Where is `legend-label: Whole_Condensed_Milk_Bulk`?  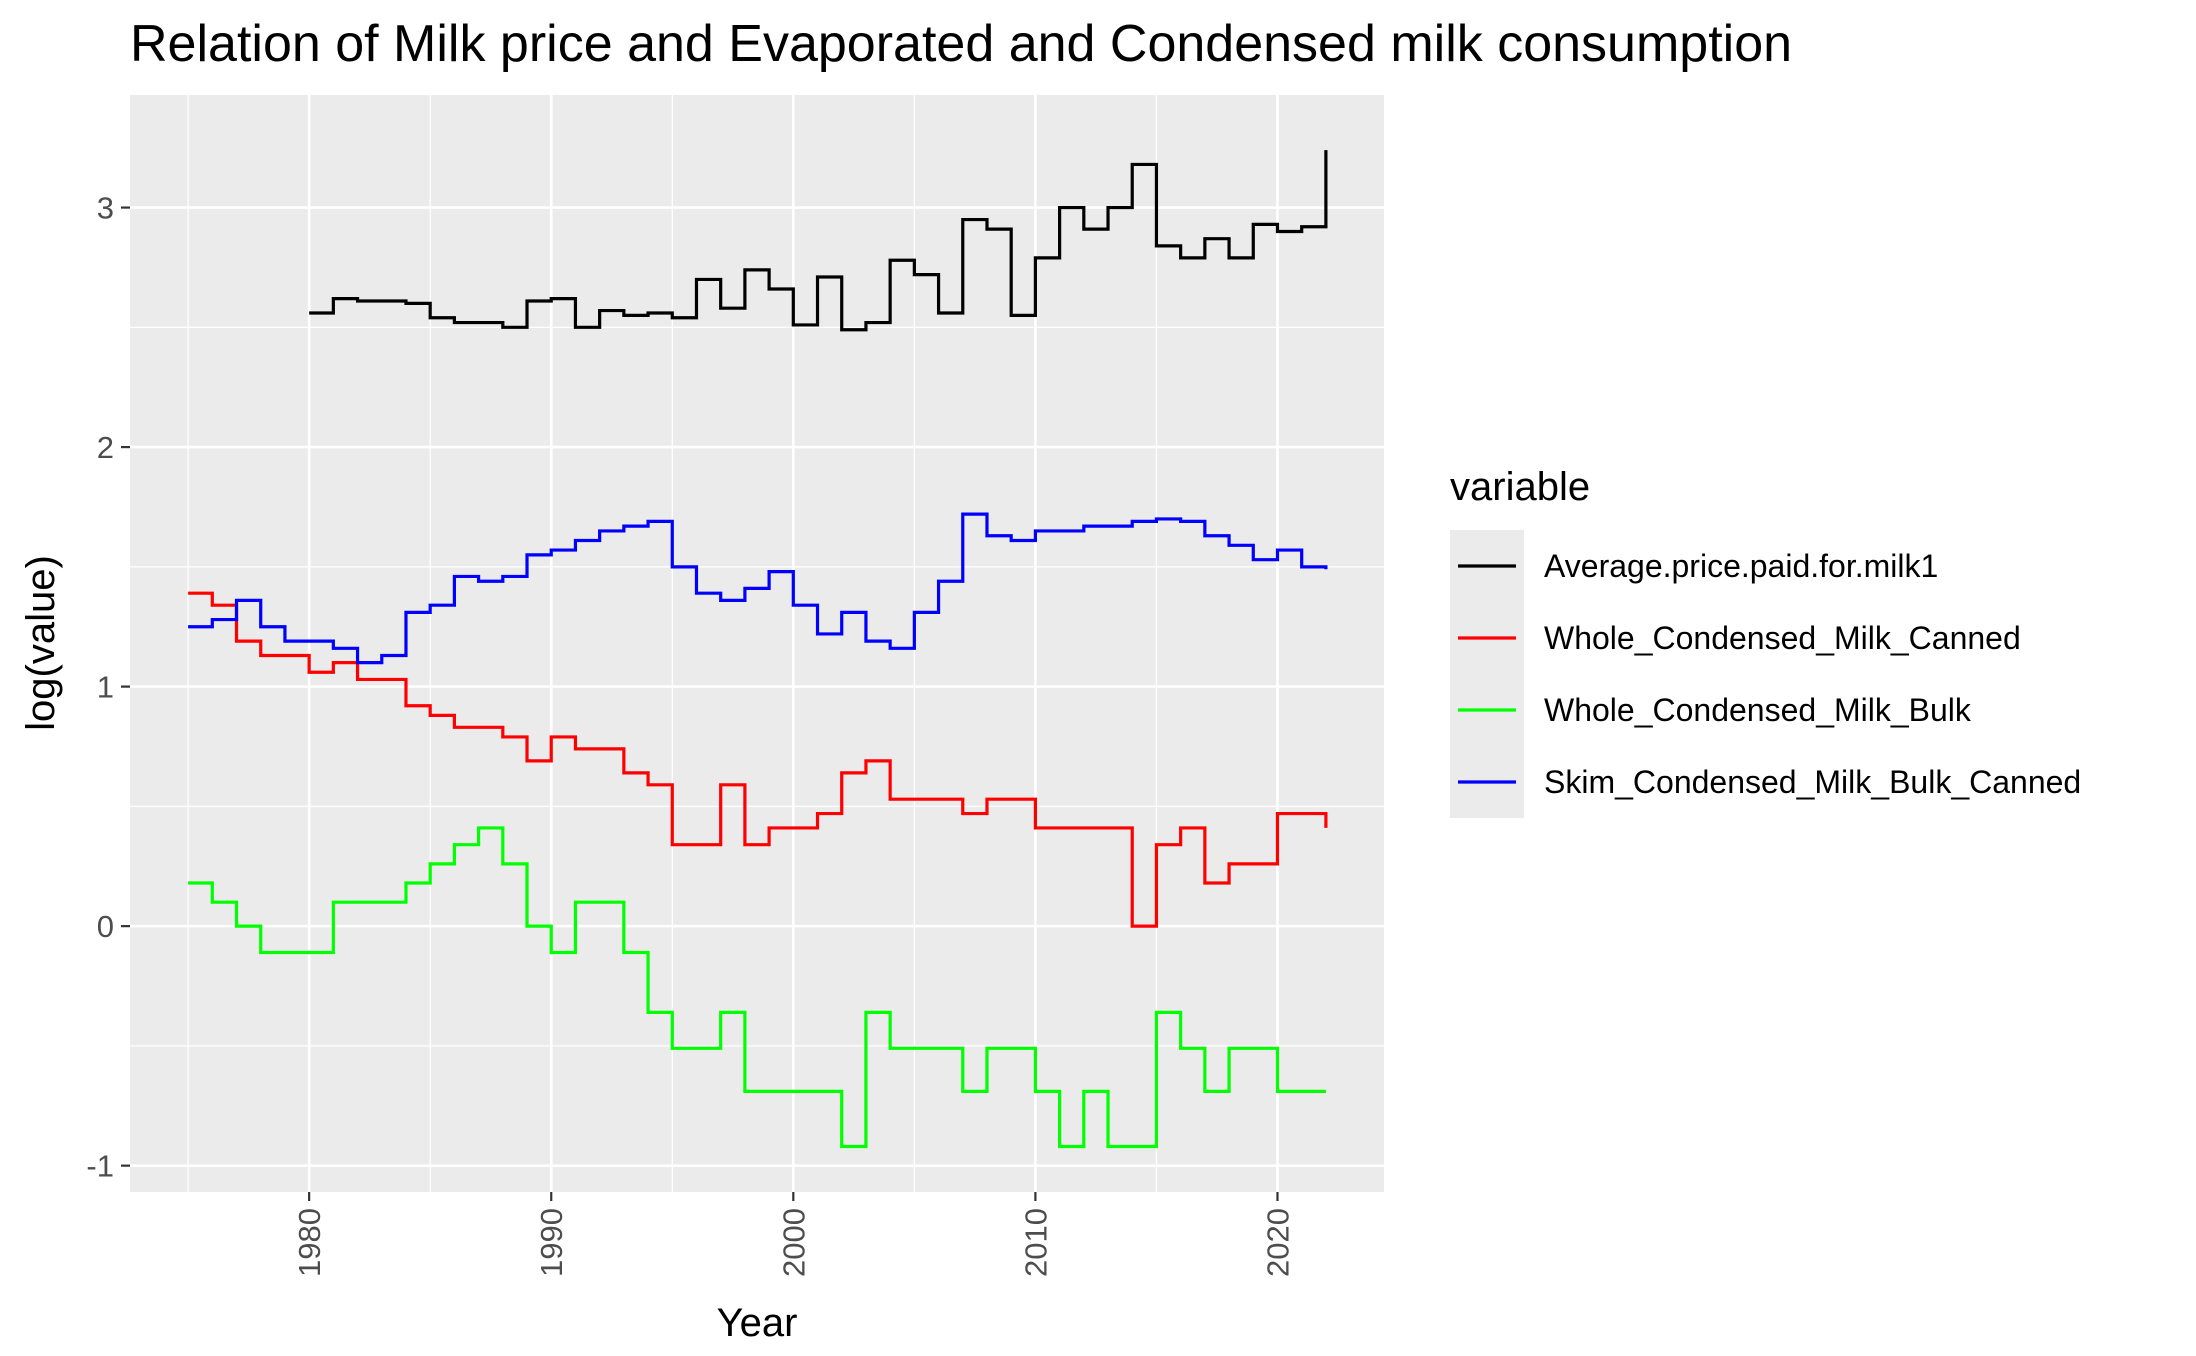
legend-label: Whole_Condensed_Milk_Bulk is located at coordinates (1758, 710).